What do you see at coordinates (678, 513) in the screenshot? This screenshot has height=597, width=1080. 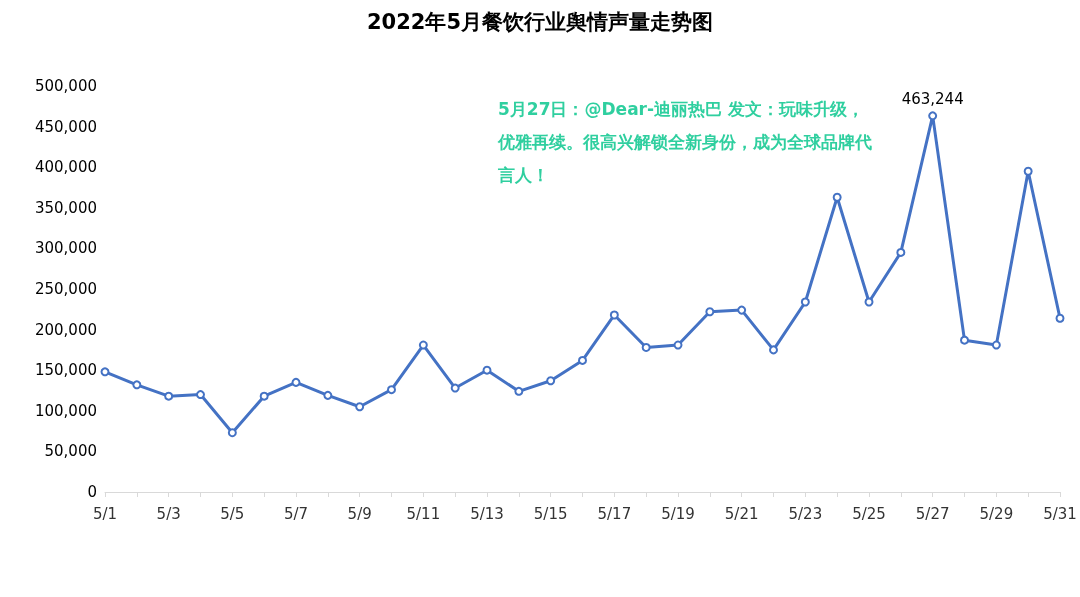 I see `x-tick-label: 5/19` at bounding box center [678, 513].